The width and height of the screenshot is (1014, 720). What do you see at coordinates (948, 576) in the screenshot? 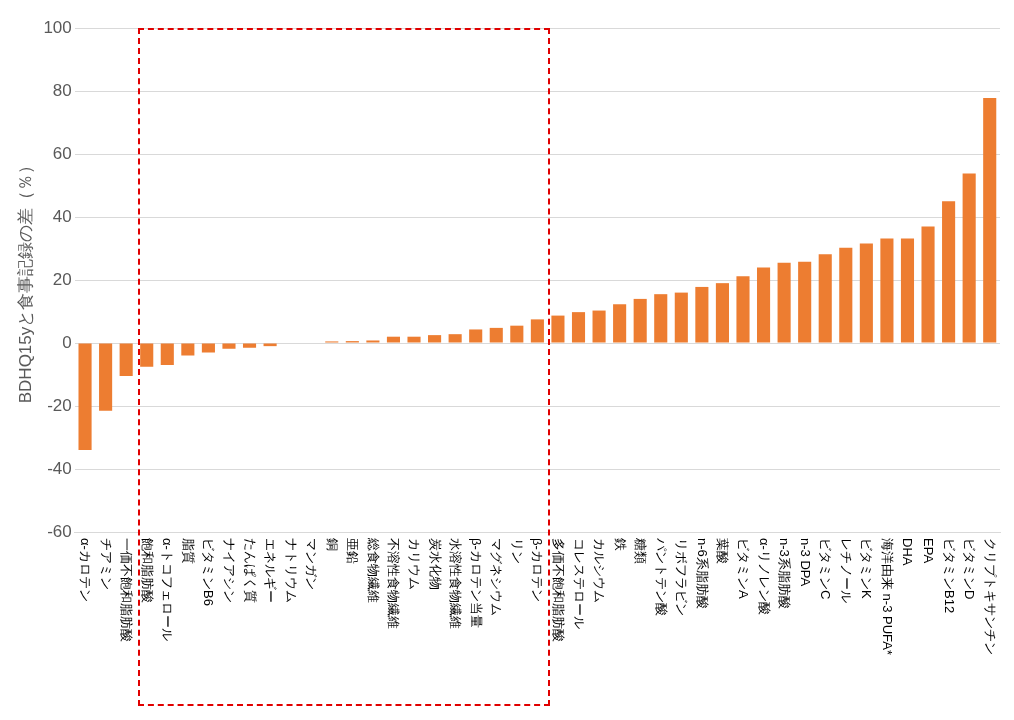
I see `x-tick-label: ビタミンB12` at bounding box center [948, 576].